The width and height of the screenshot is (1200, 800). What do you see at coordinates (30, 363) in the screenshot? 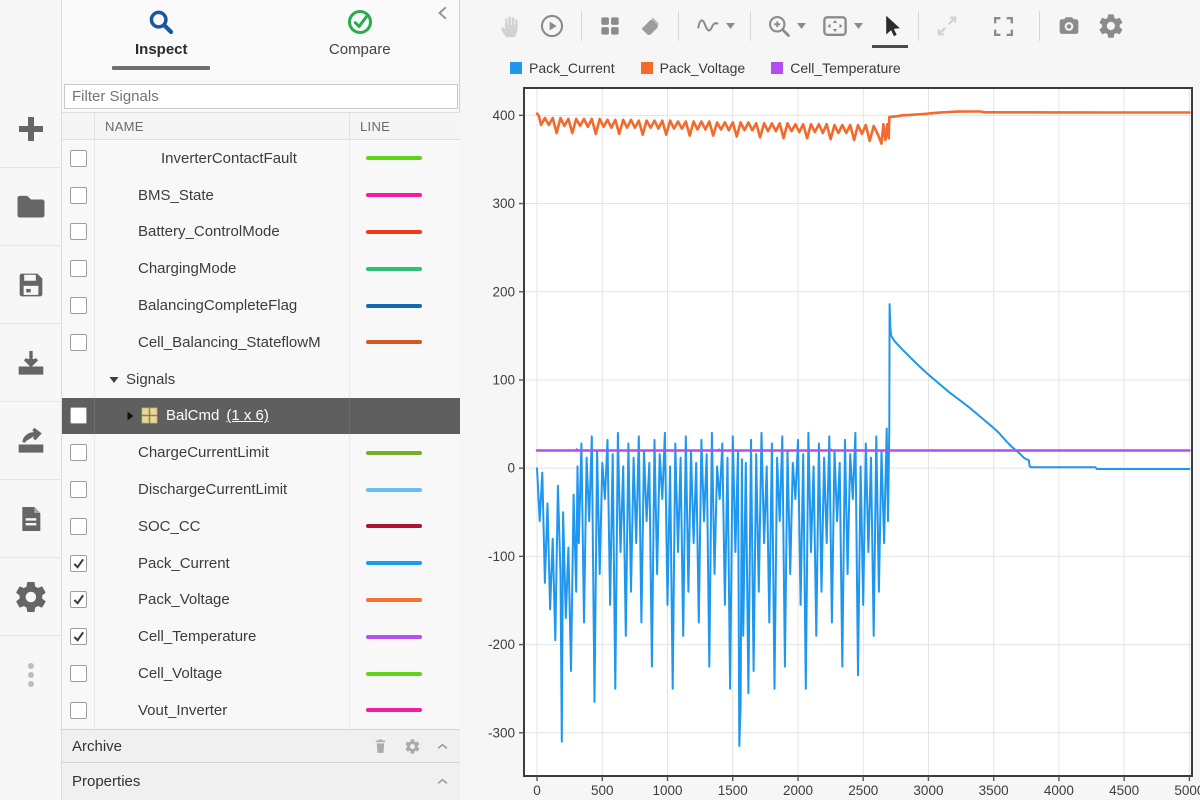
I see `import-button` at bounding box center [30, 363].